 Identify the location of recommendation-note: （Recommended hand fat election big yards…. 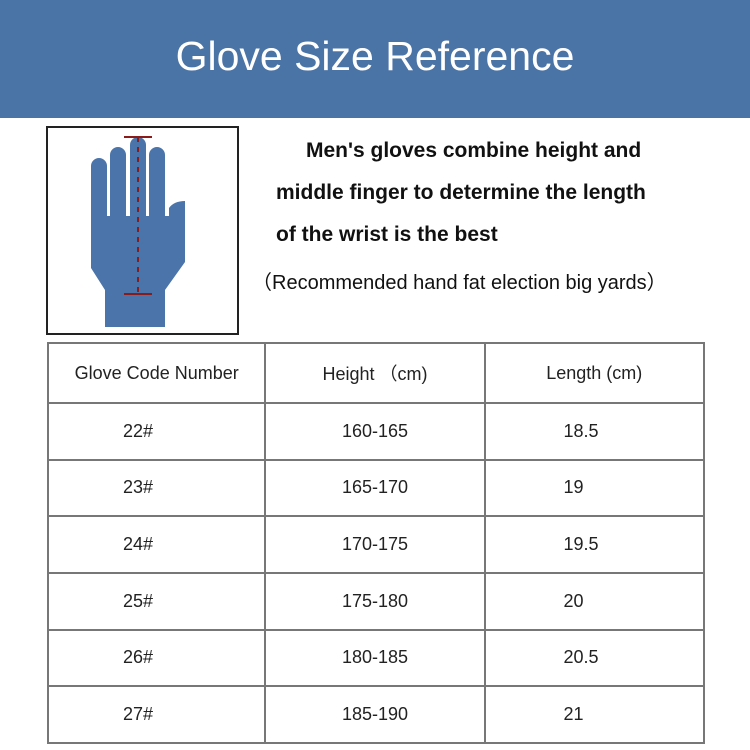
(459, 283).